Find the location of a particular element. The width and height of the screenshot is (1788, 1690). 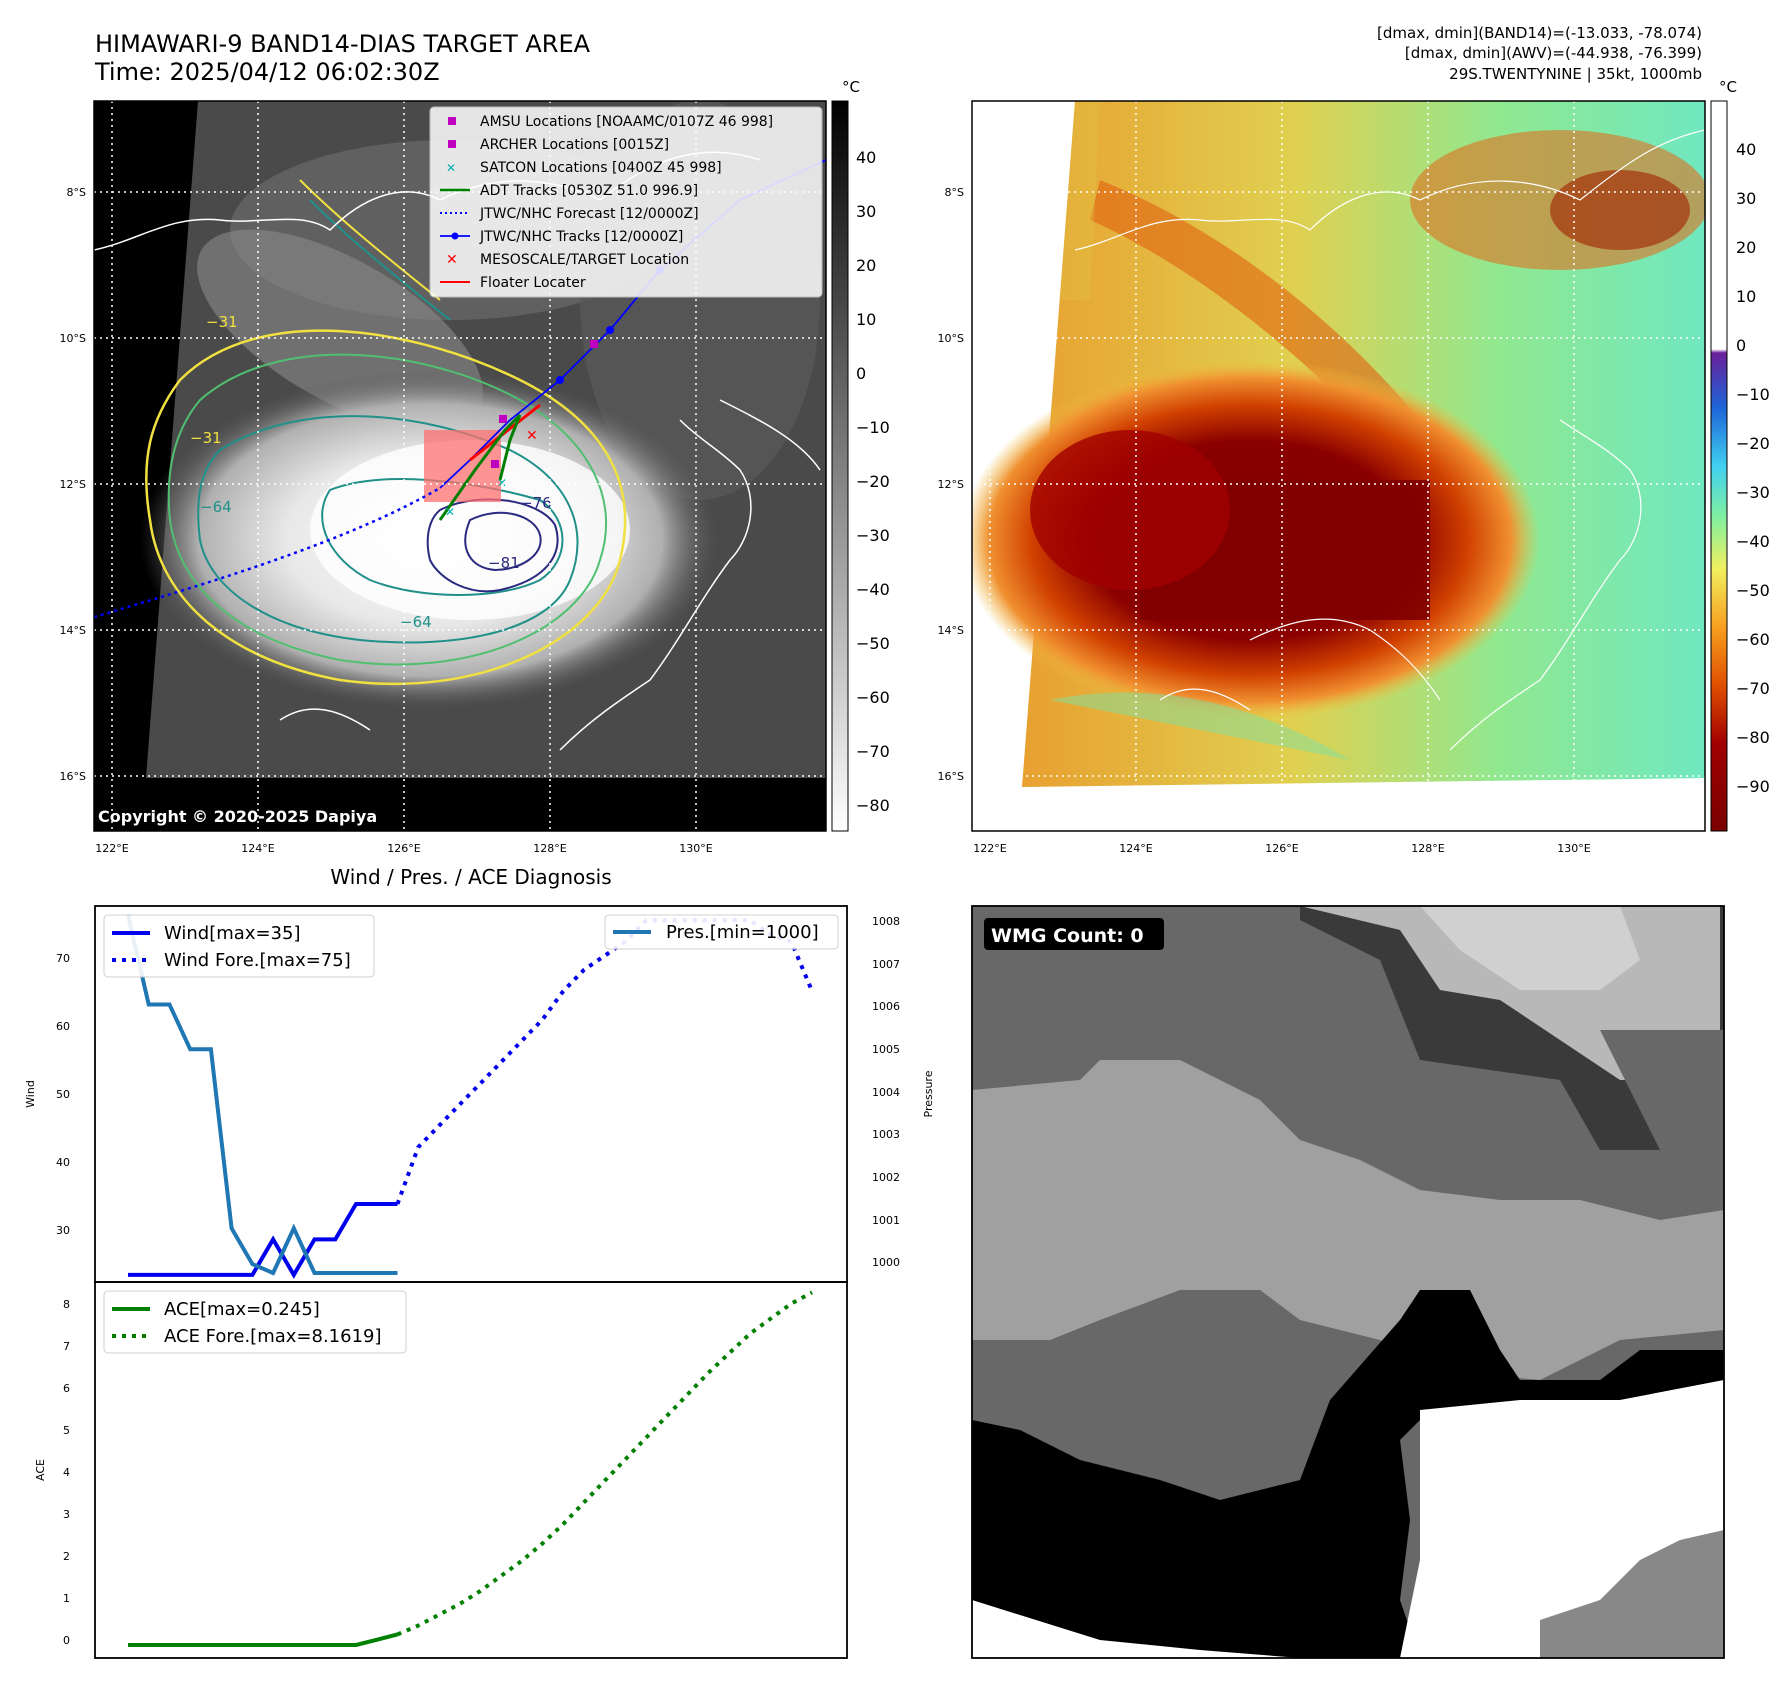

ir-lat-ticks: 8°S 10°S 12°S 14°S 16°S is located at coordinates (73, 484).